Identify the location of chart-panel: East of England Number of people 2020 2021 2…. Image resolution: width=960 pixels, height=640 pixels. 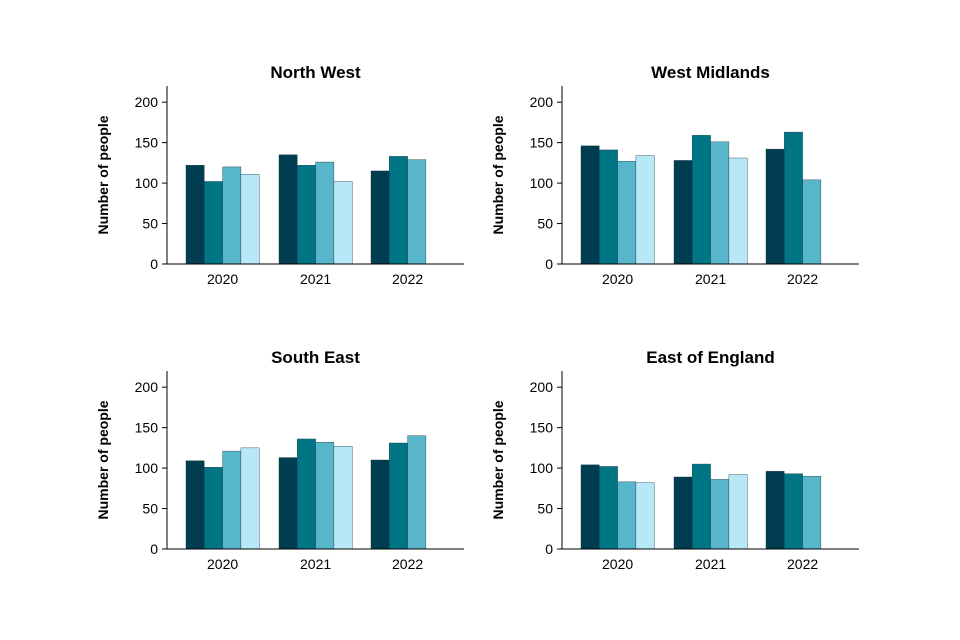
(674, 460).